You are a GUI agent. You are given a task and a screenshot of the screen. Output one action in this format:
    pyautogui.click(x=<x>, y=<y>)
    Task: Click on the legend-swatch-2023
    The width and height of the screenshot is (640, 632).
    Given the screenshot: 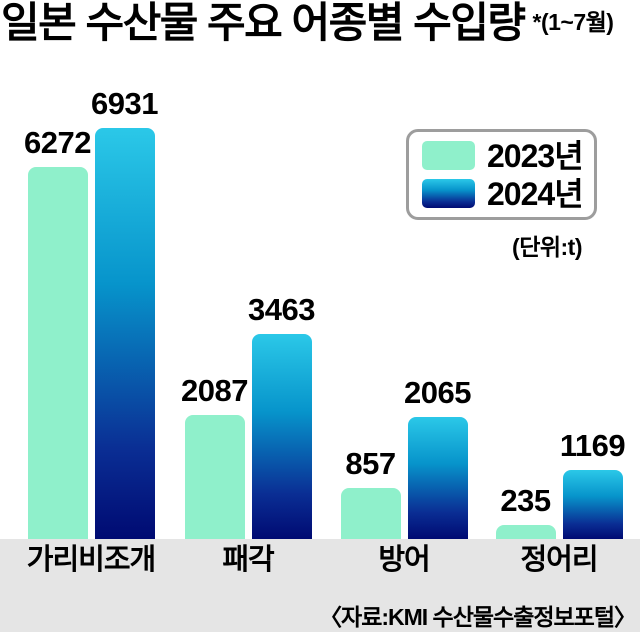 What is the action you would take?
    pyautogui.click(x=448, y=155)
    